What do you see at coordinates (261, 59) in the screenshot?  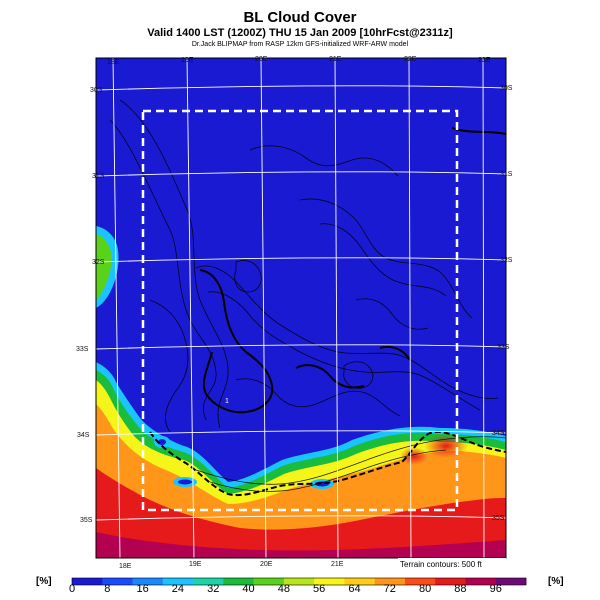 I see `lon-label-top: 20E` at bounding box center [261, 59].